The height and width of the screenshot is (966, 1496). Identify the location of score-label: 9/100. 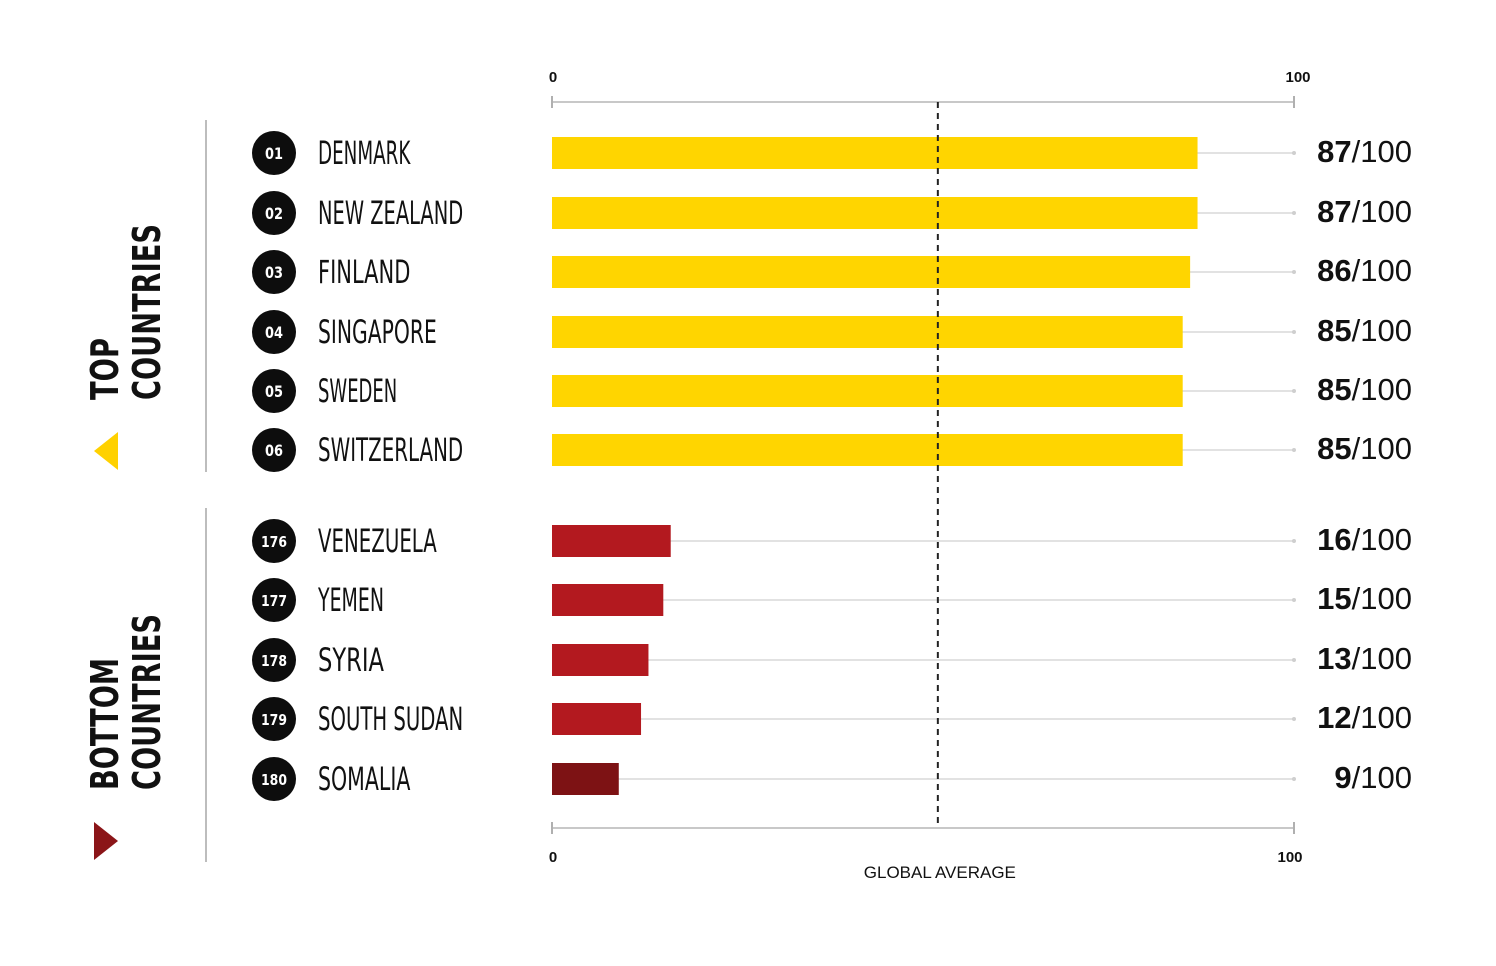
(1373, 777).